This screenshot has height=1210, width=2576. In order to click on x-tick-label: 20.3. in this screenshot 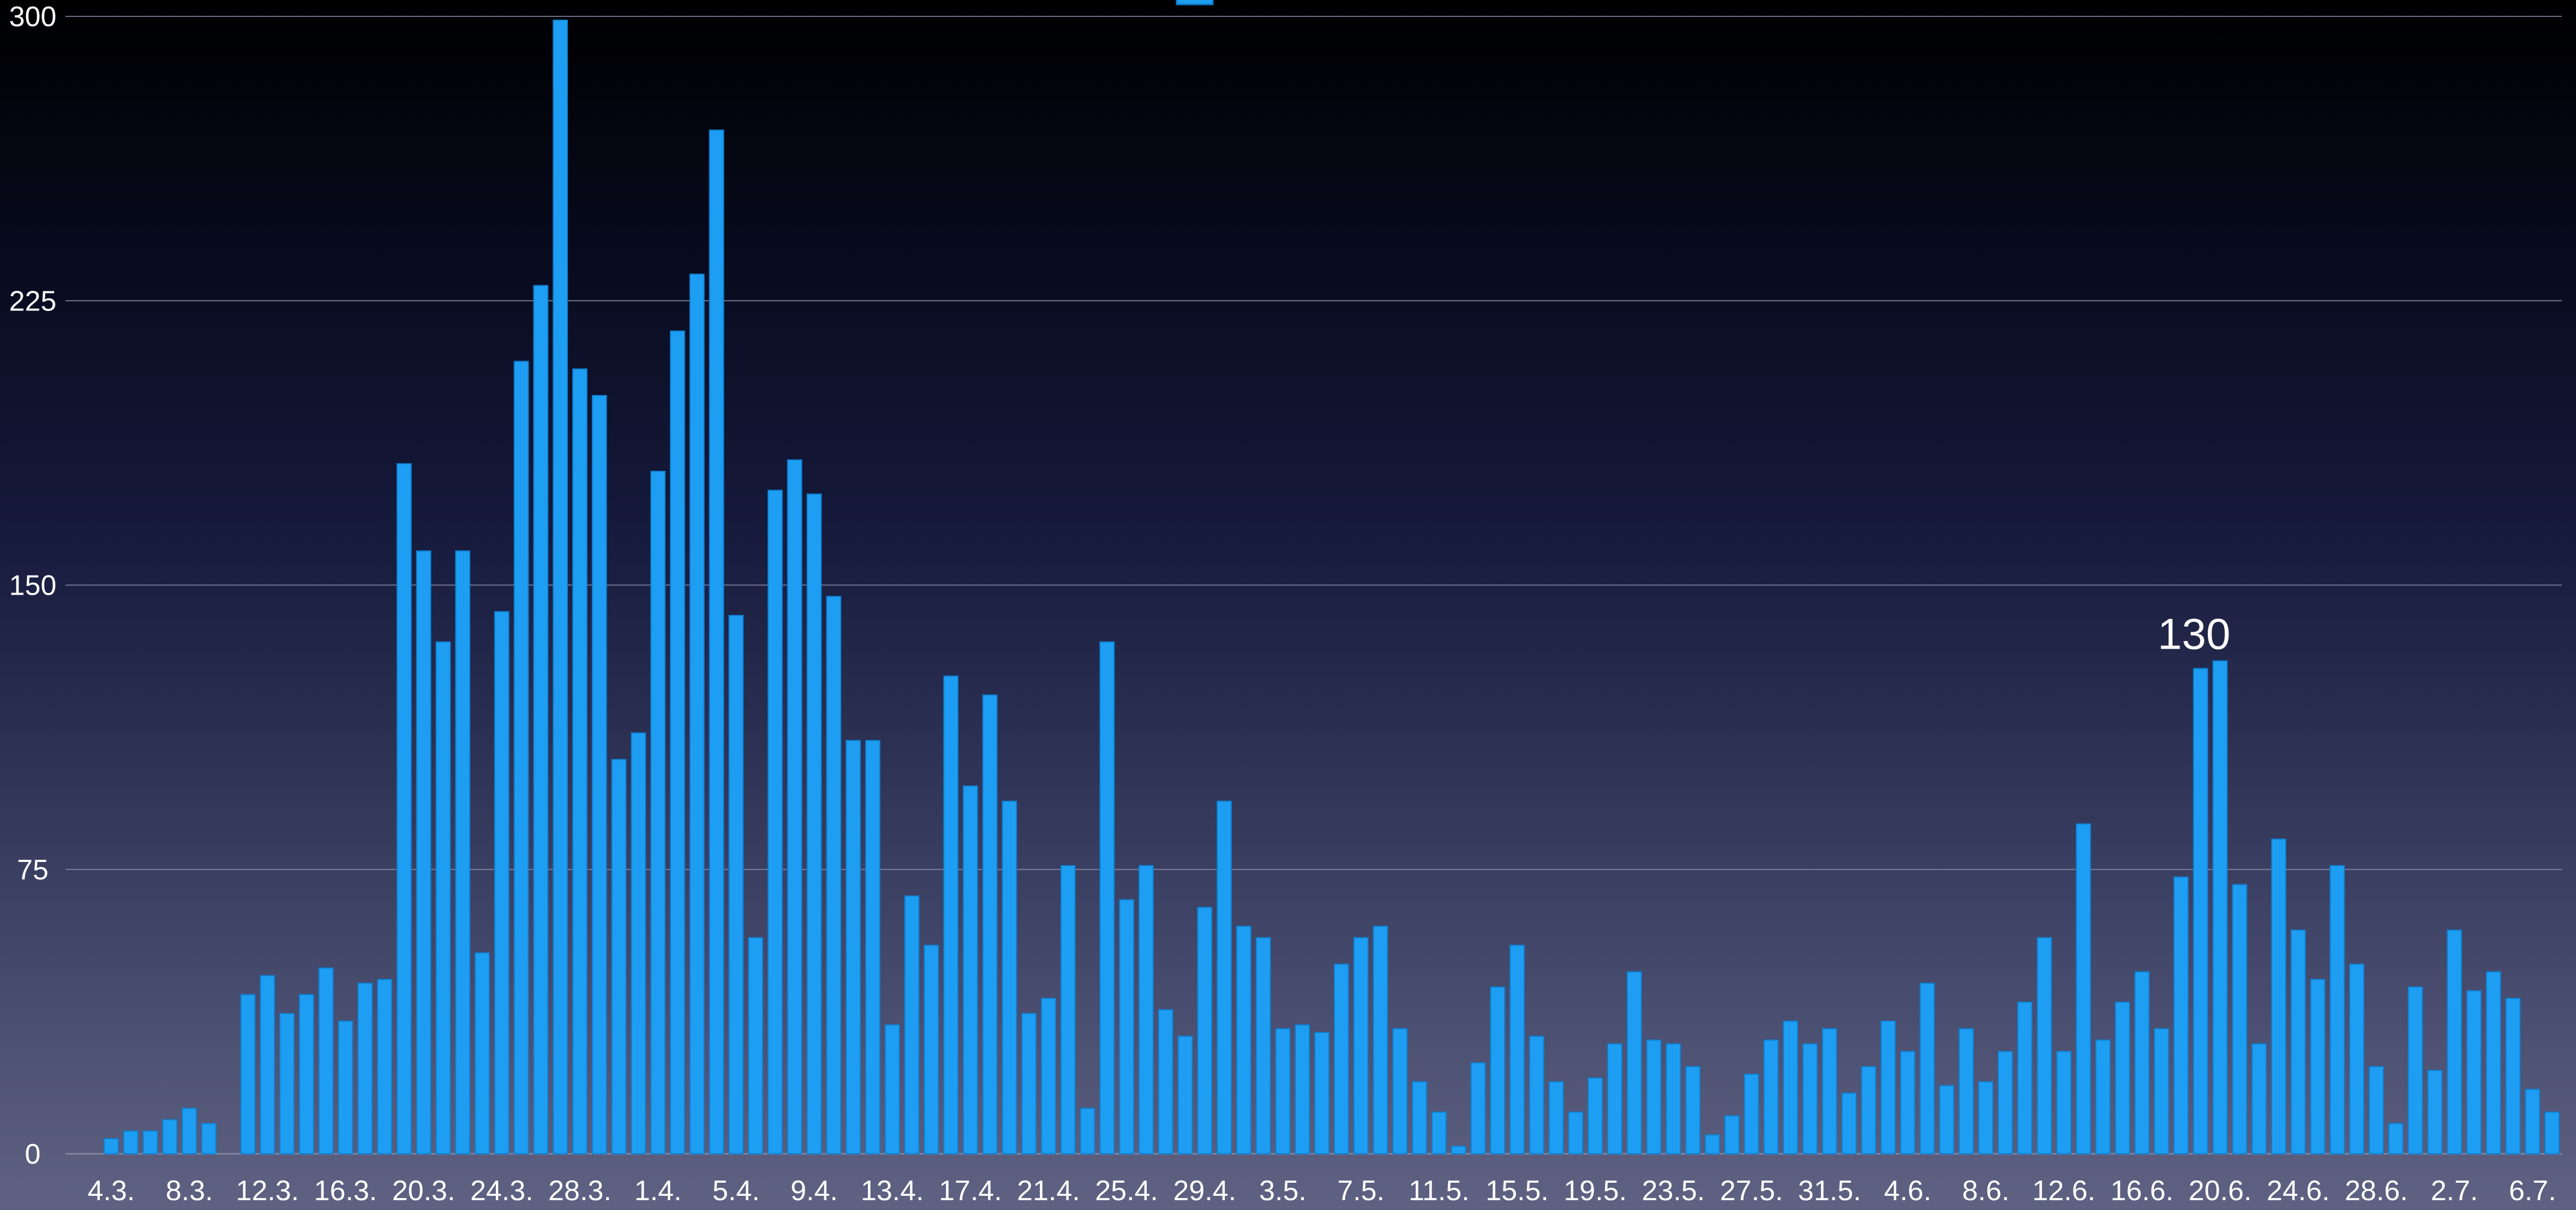, I will do `click(424, 1191)`.